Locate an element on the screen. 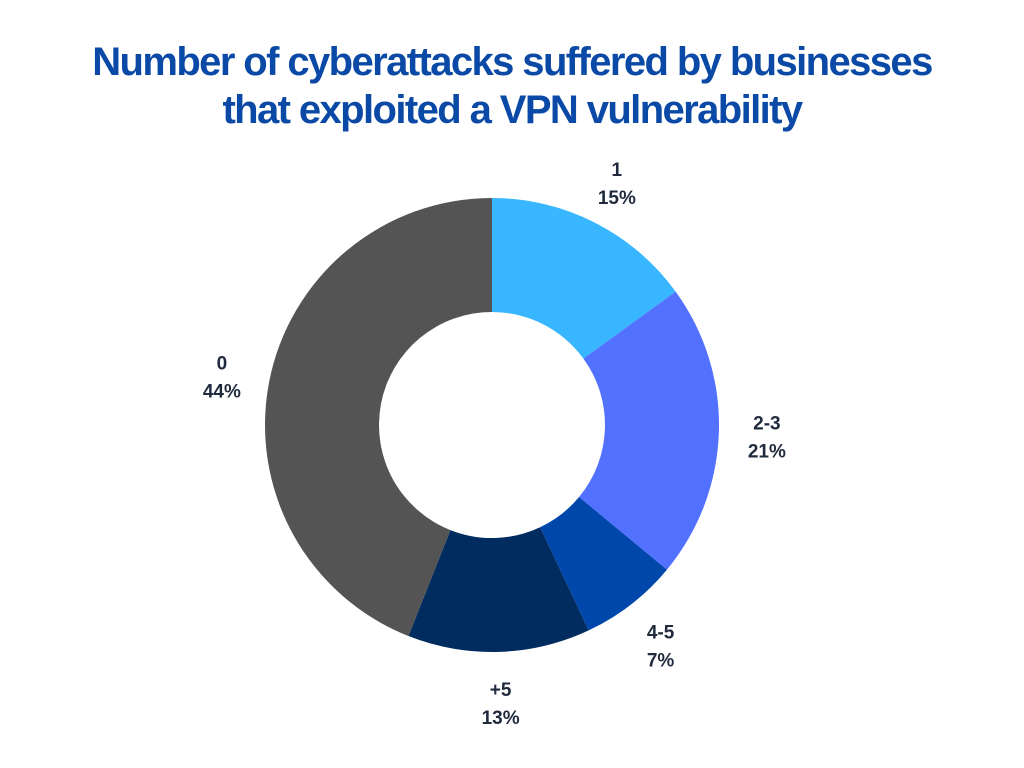 The width and height of the screenshot is (1024, 768). slice-category-4-5: 4-5 is located at coordinates (661, 632).